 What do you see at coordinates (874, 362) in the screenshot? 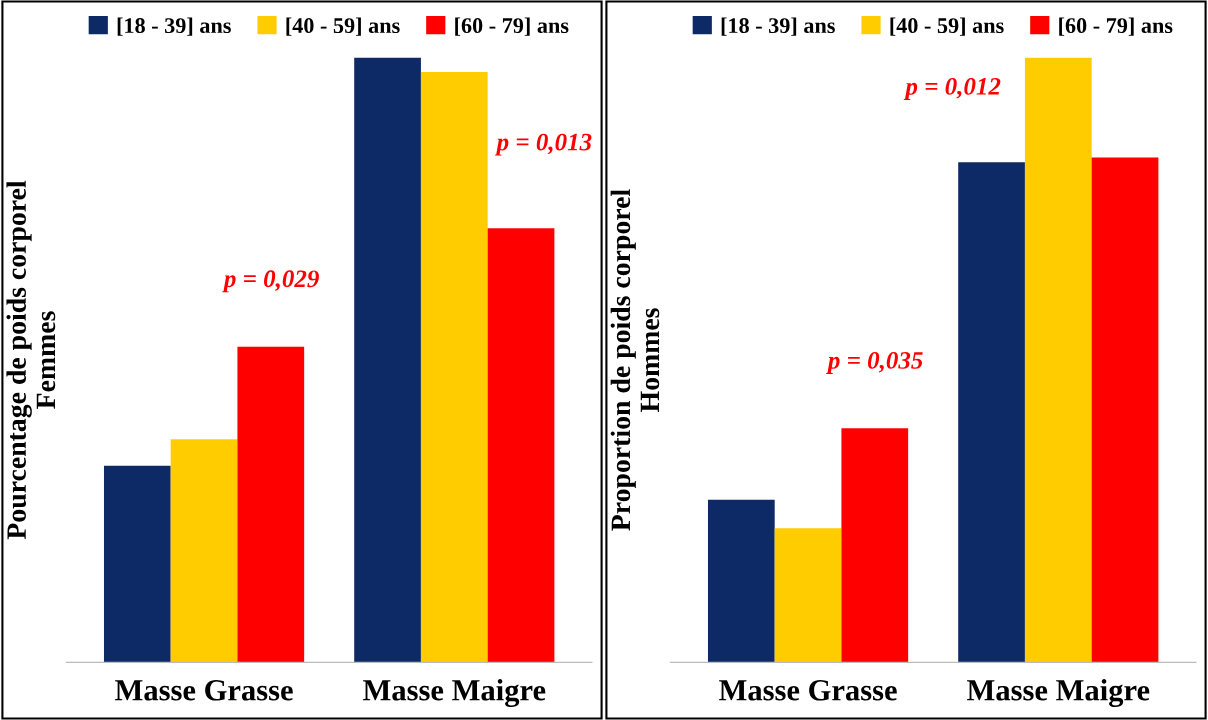
I see `annotation: p = 0,035` at bounding box center [874, 362].